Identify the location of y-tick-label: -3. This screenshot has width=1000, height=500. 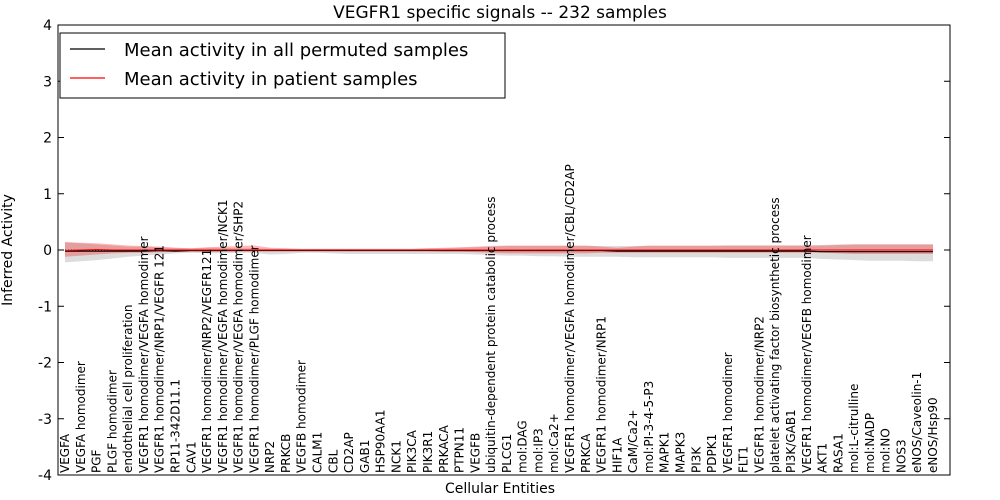
(45, 420).